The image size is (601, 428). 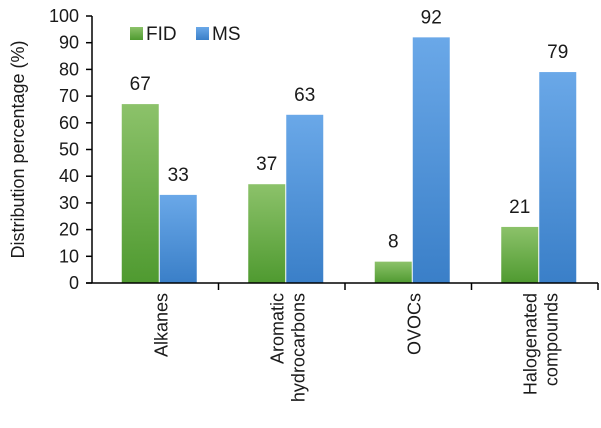 I want to click on x-tick-label-3: OVOCs, so click(x=414, y=324).